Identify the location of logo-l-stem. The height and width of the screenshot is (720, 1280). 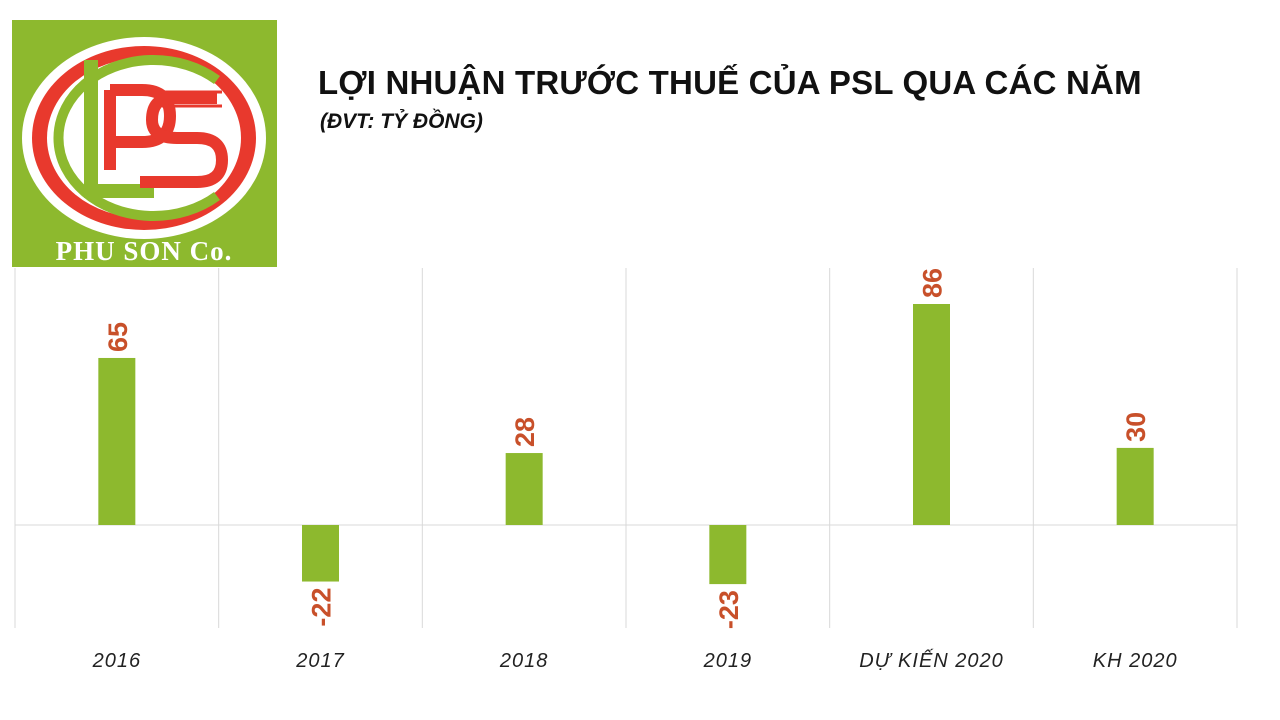
(91, 129).